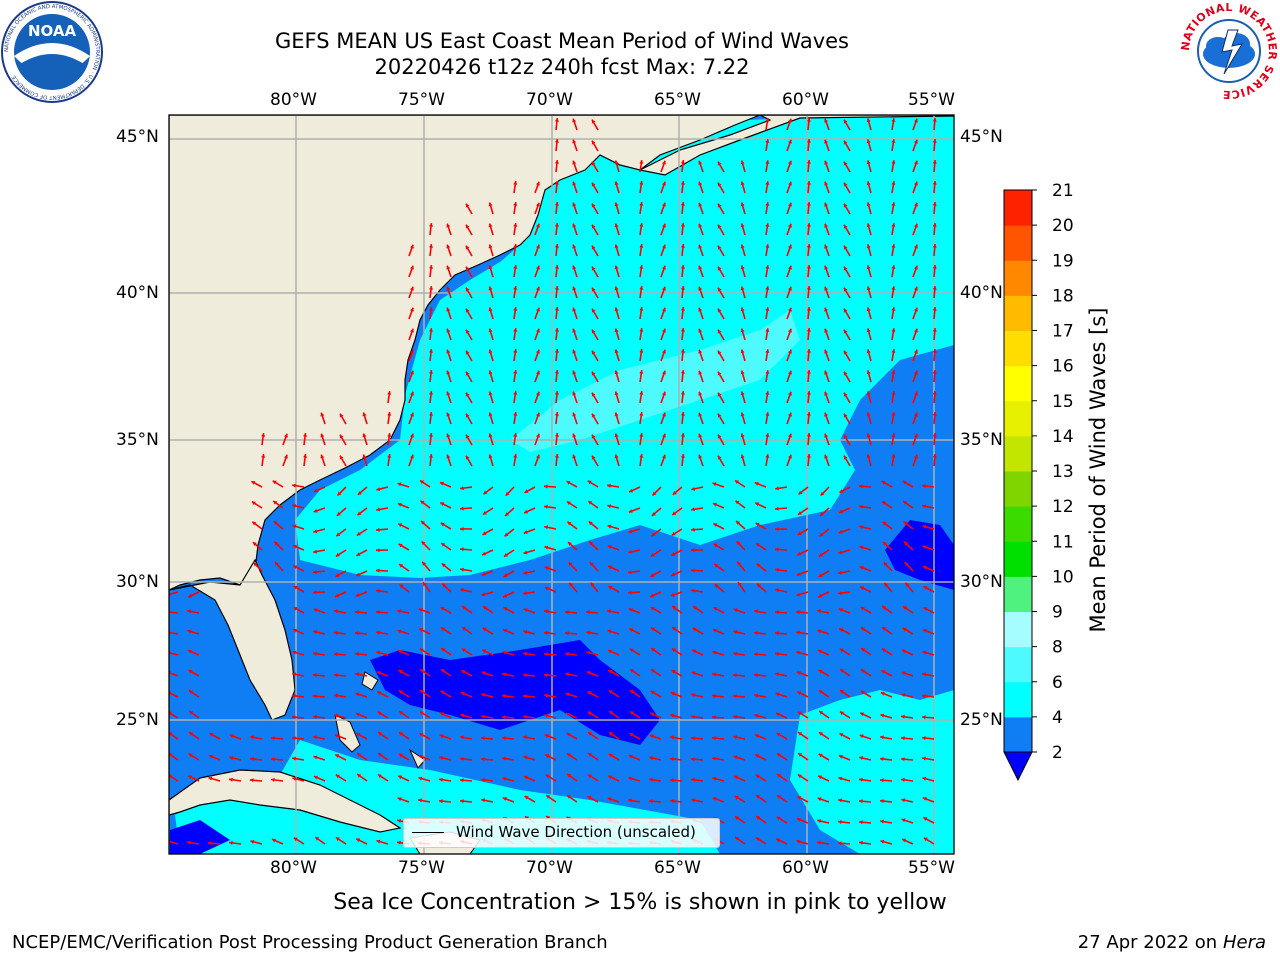 The width and height of the screenshot is (1280, 960). I want to click on lon-label-top-80w: 80°W, so click(293, 100).